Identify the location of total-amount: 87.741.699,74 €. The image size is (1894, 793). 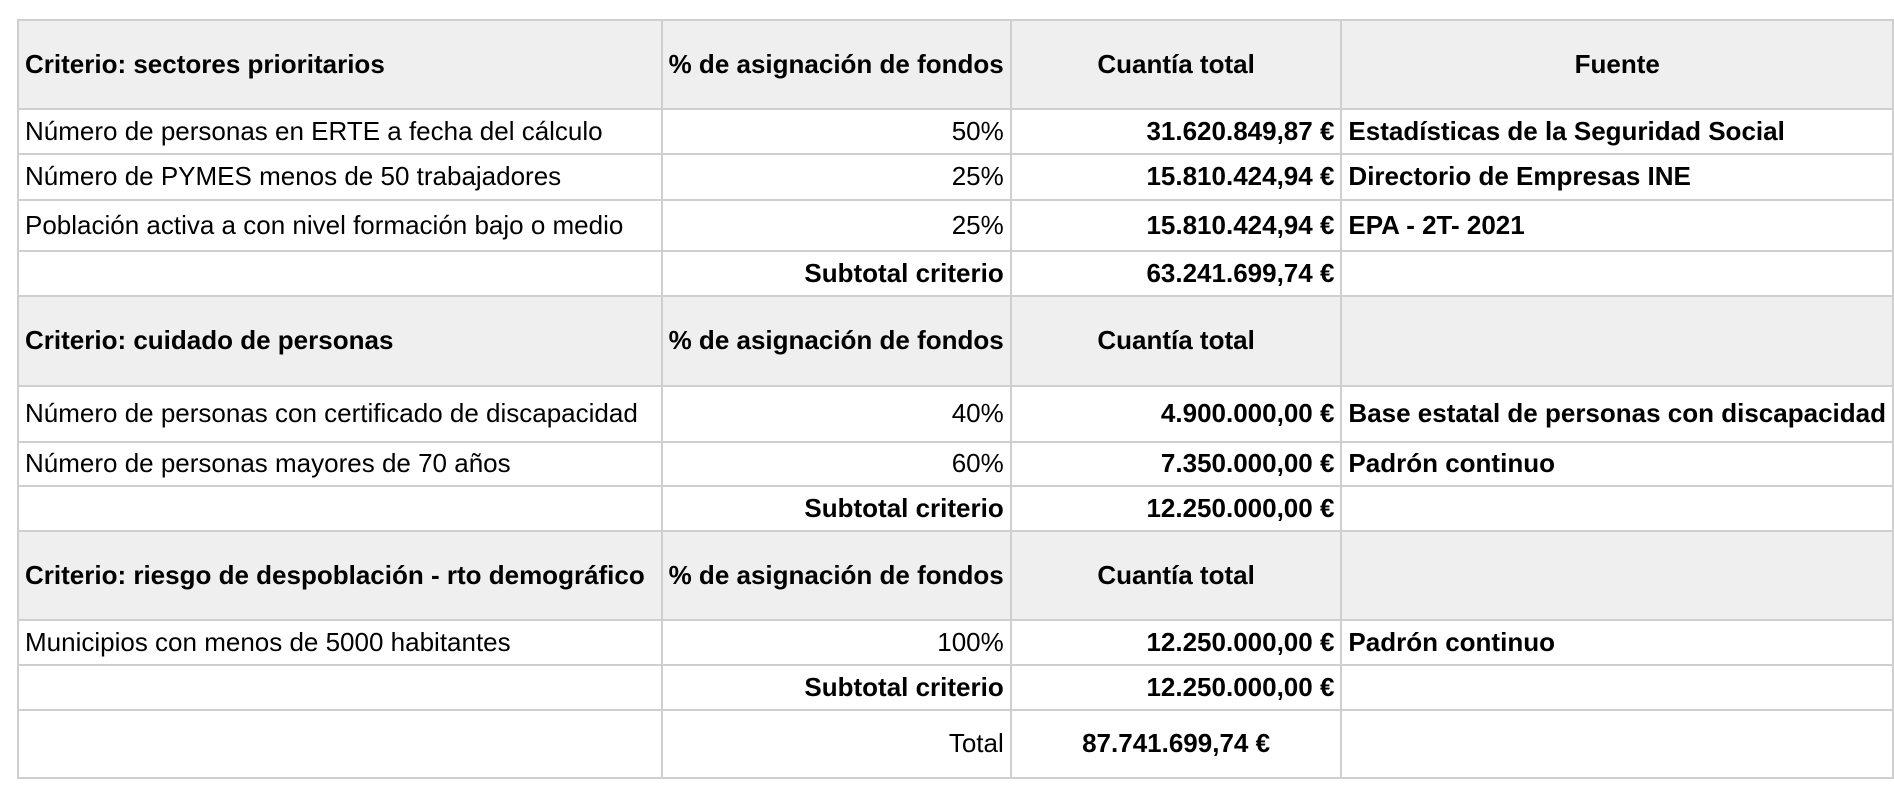
(1176, 744).